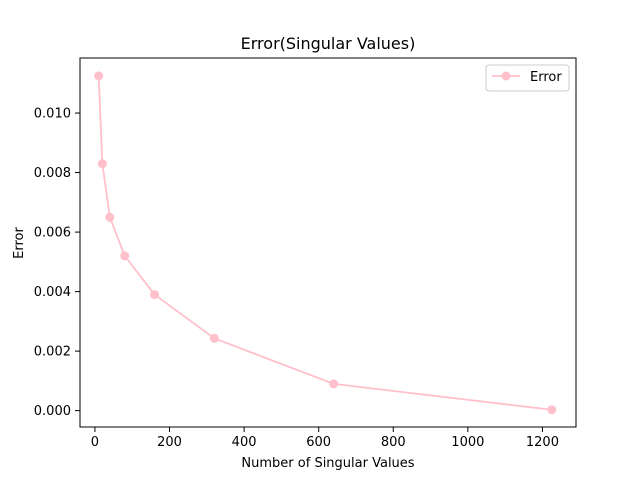  I want to click on x-tick-label: 400, so click(244, 442).